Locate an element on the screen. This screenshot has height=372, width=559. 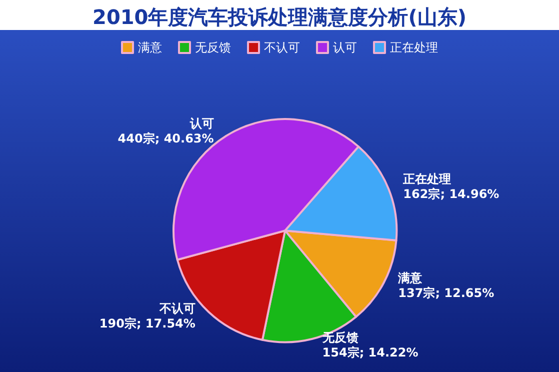
data-label: 137宗; 12.65% is located at coordinates (446, 293).